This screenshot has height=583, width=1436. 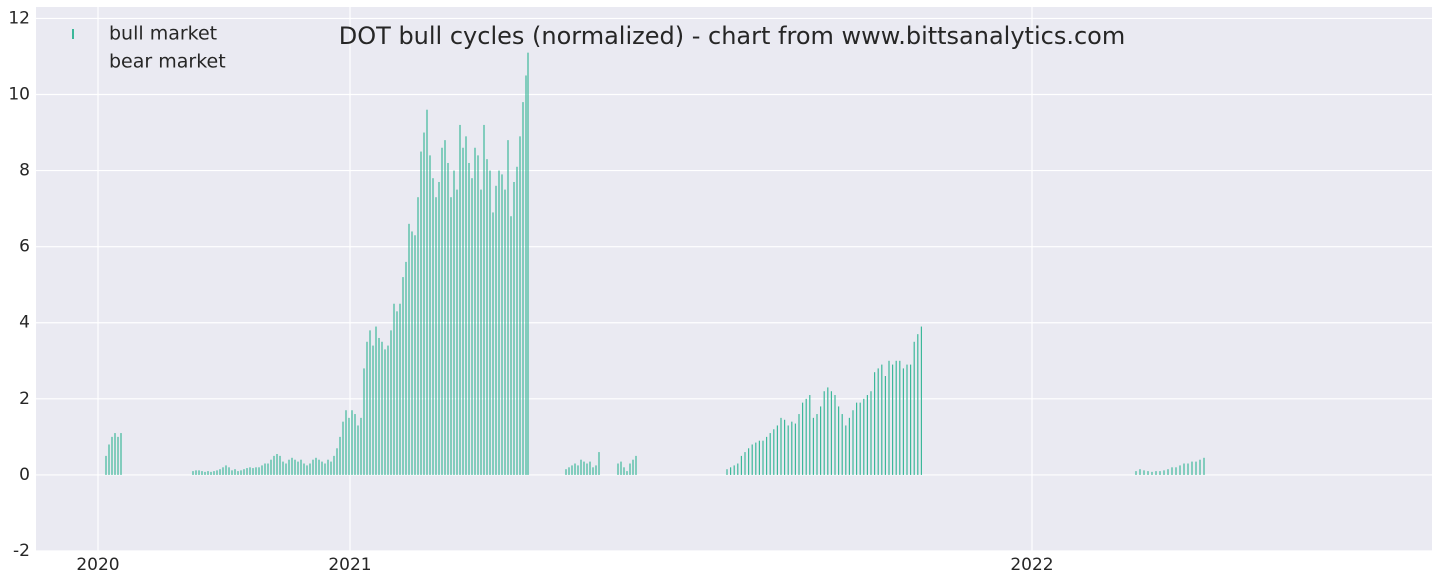 I want to click on y-tick-label: 12, so click(x=19, y=18).